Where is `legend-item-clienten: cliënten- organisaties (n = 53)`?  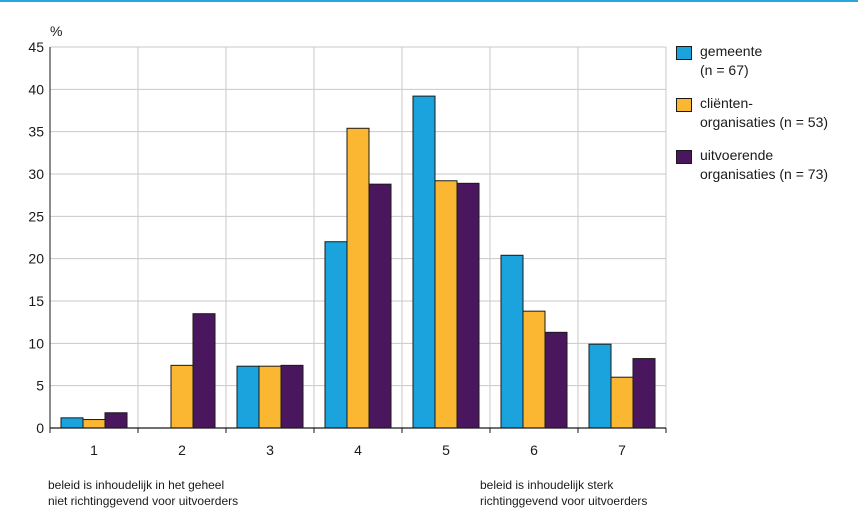 legend-item-clienten: cliënten- organisaties (n = 53) is located at coordinates (766, 113).